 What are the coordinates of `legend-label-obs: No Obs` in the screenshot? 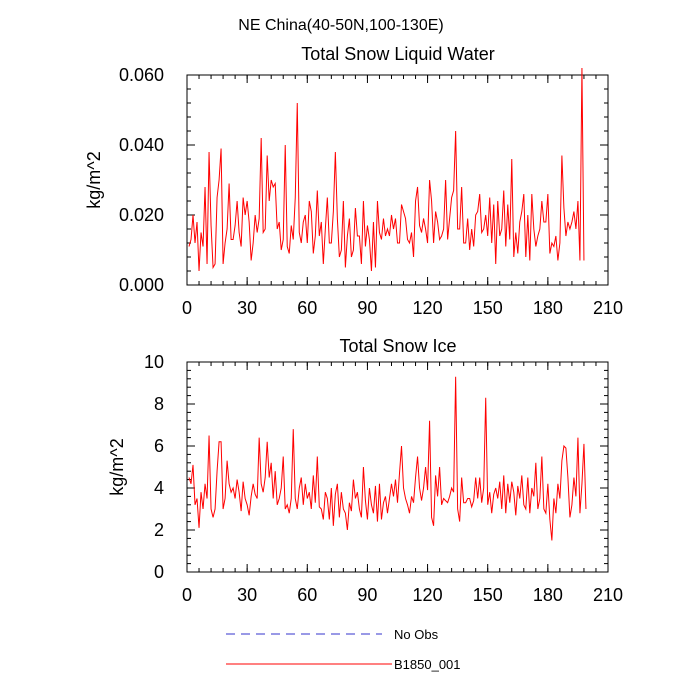 It's located at (416, 634).